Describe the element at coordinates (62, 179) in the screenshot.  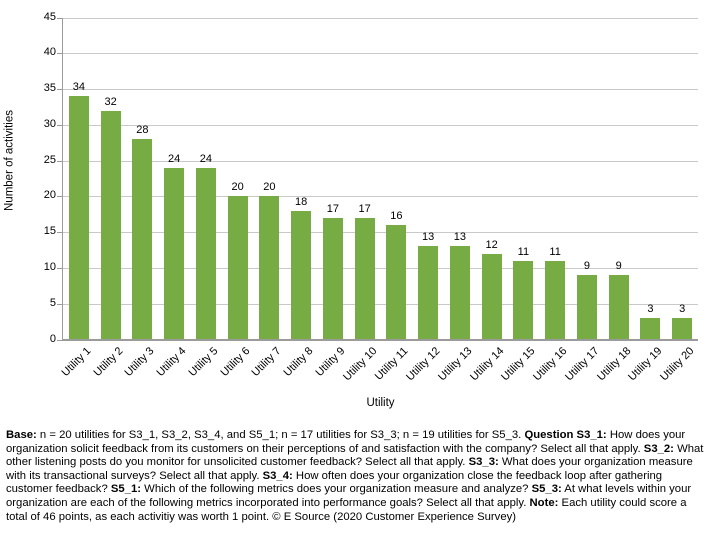
I see `y-axis-line` at that location.